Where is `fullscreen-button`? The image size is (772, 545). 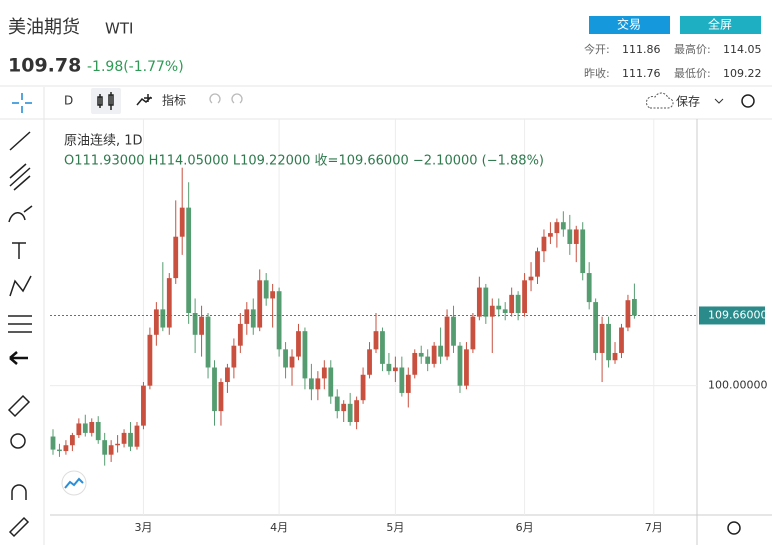
fullscreen-button is located at coordinates (720, 25).